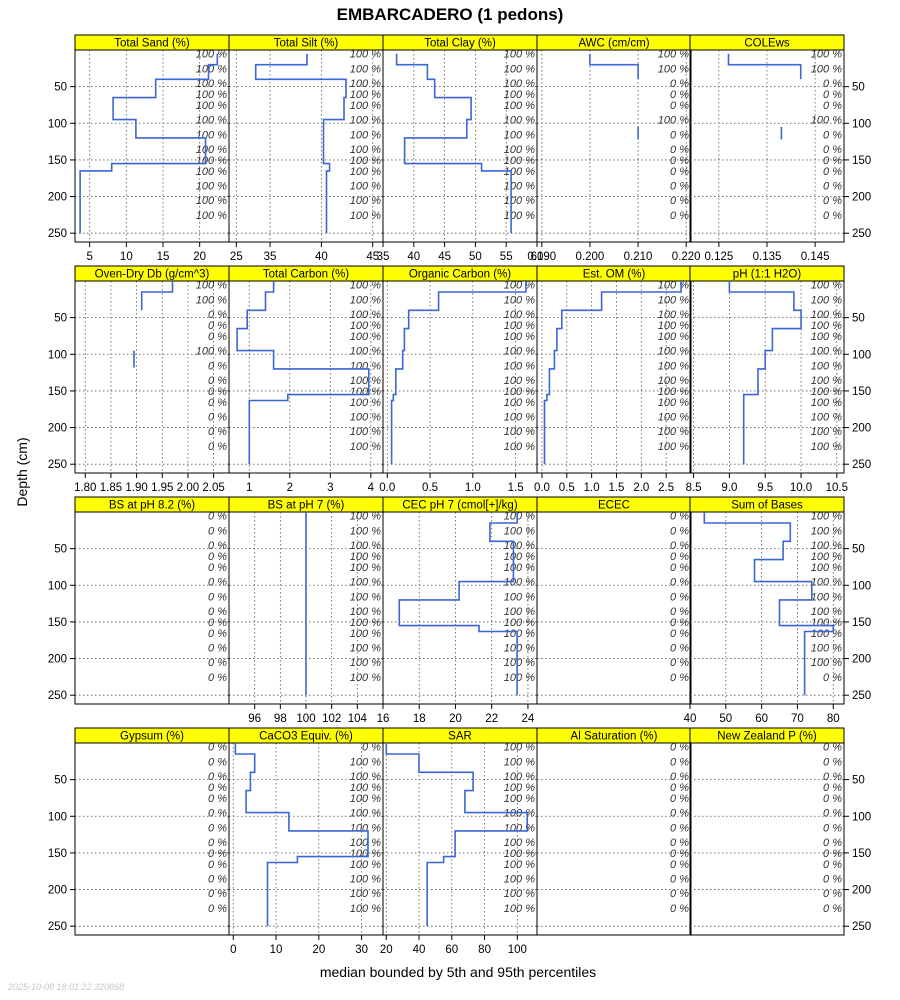  I want to click on panel-strip-label: Gypsum (%), so click(152, 737).